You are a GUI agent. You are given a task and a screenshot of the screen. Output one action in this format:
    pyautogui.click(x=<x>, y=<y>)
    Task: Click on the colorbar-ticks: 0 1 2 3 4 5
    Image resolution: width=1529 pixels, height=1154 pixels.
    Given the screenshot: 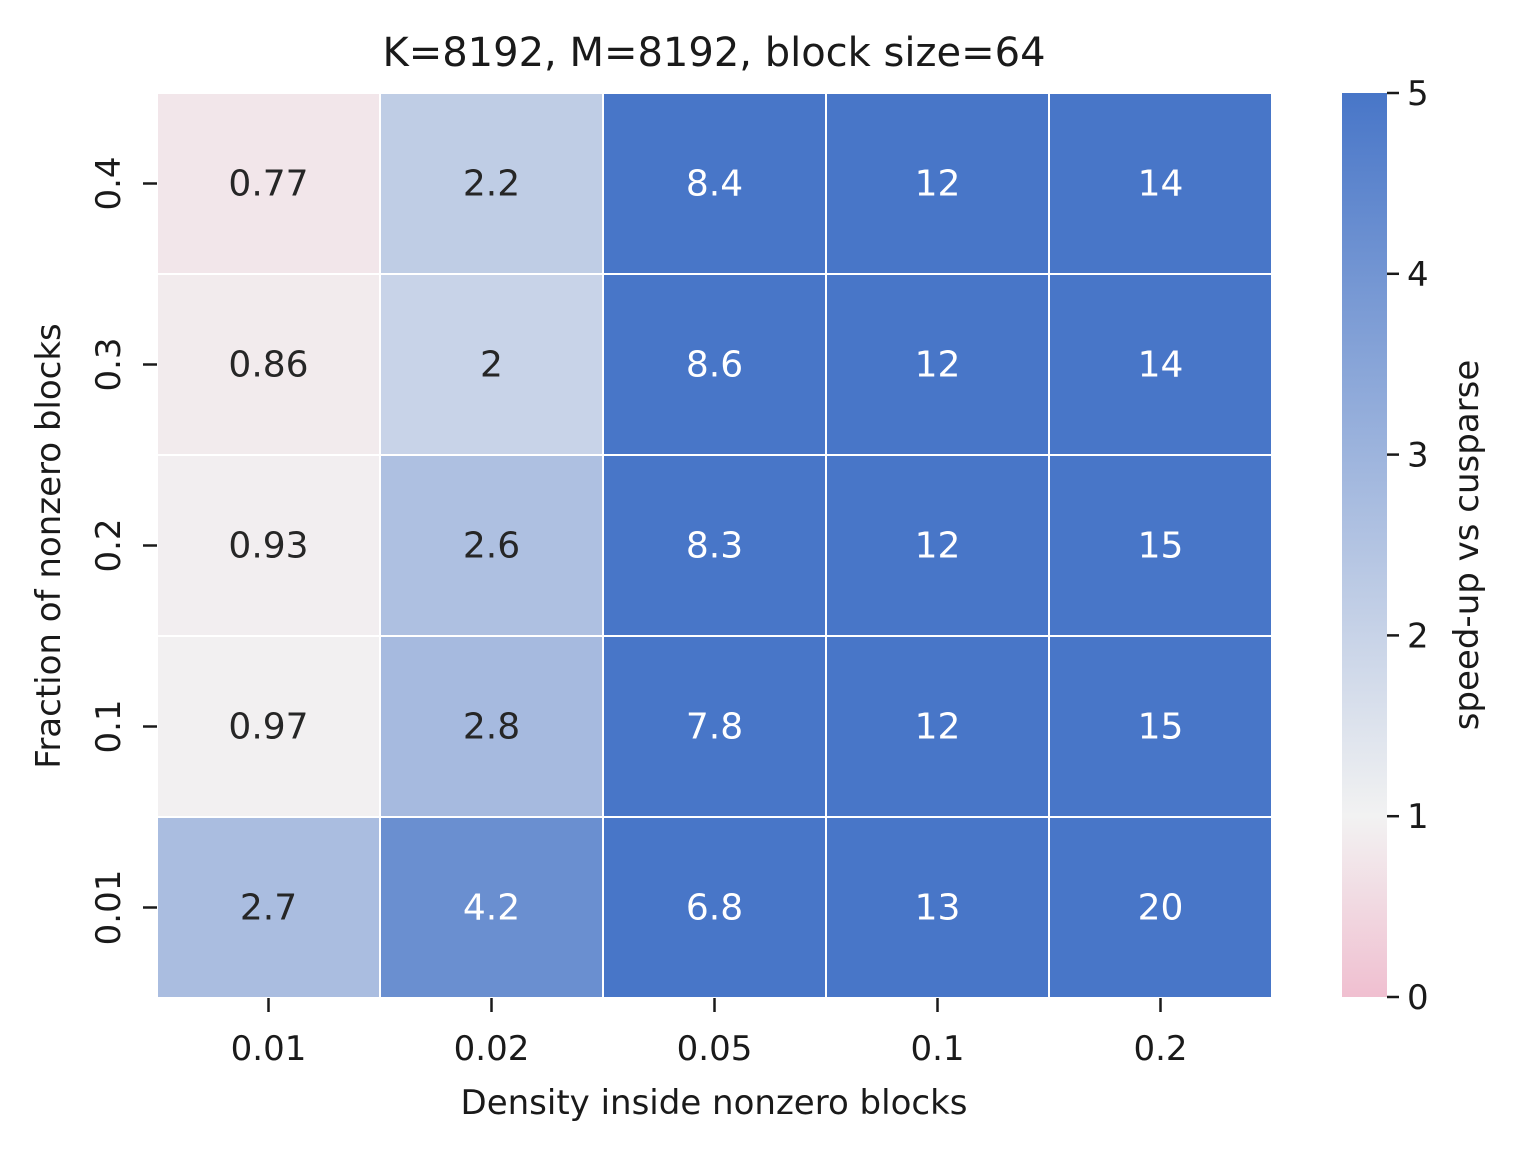 What is the action you would take?
    pyautogui.click(x=1408, y=546)
    